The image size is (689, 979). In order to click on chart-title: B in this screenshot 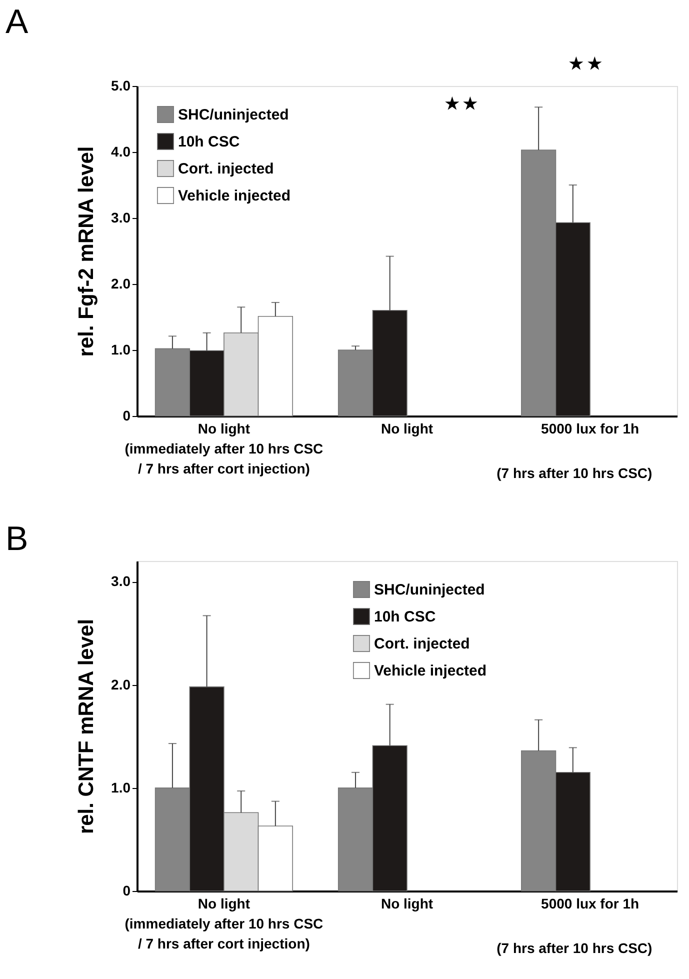, I will do `click(17, 539)`.